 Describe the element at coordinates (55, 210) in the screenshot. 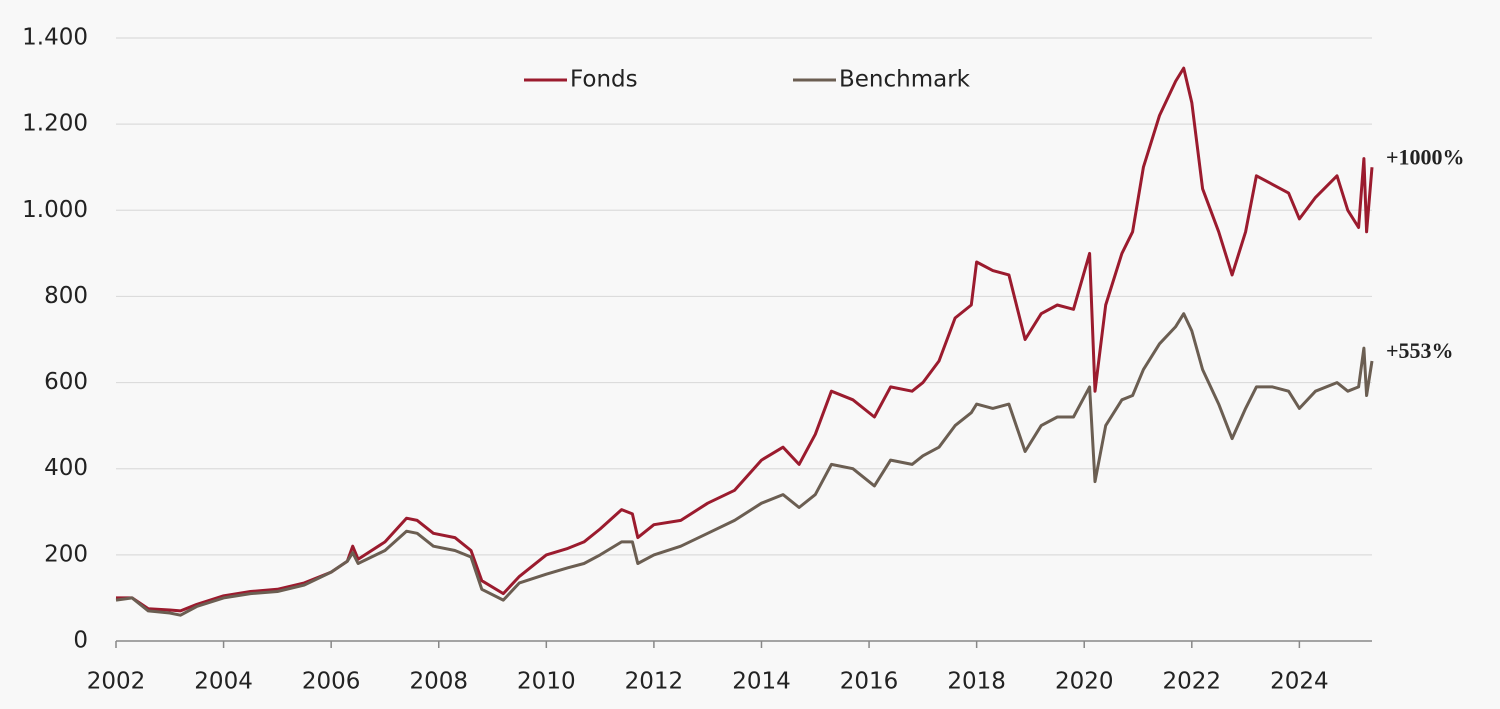

I see `y-tick-label: 1.000` at that location.